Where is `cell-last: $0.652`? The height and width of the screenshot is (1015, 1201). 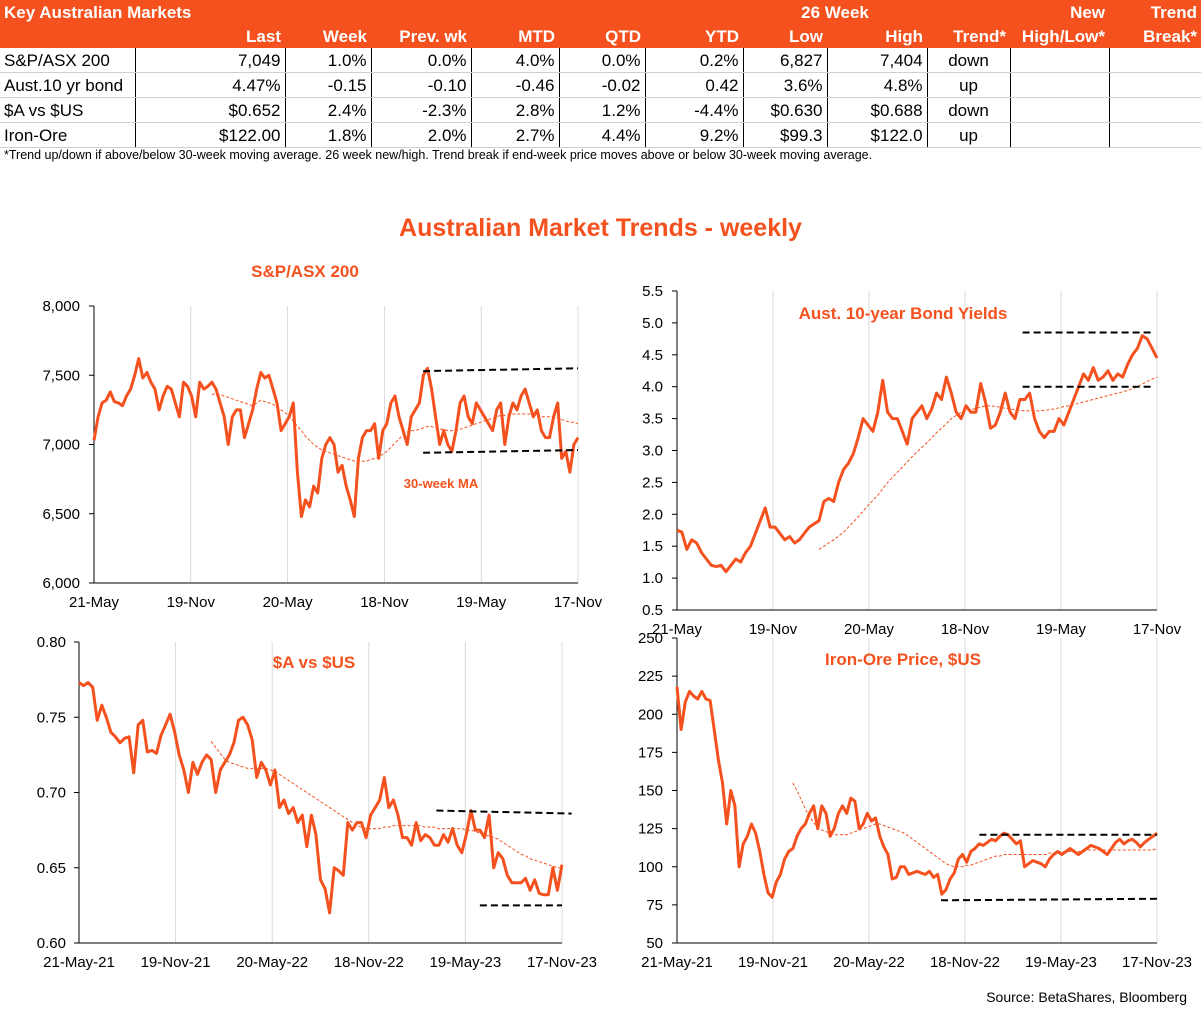 cell-last: $0.652 is located at coordinates (210, 110).